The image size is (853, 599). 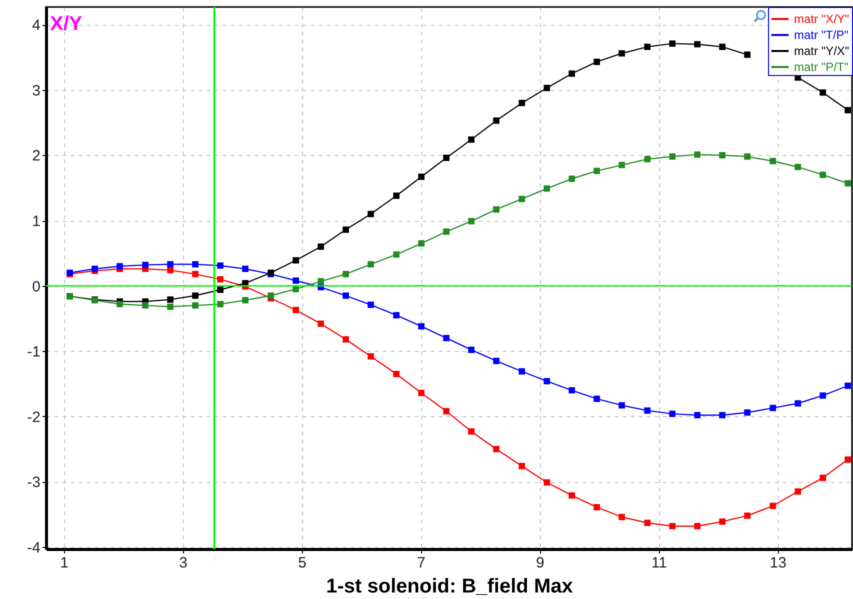 What do you see at coordinates (33, 417) in the screenshot?
I see `y-tick-label: -2` at bounding box center [33, 417].